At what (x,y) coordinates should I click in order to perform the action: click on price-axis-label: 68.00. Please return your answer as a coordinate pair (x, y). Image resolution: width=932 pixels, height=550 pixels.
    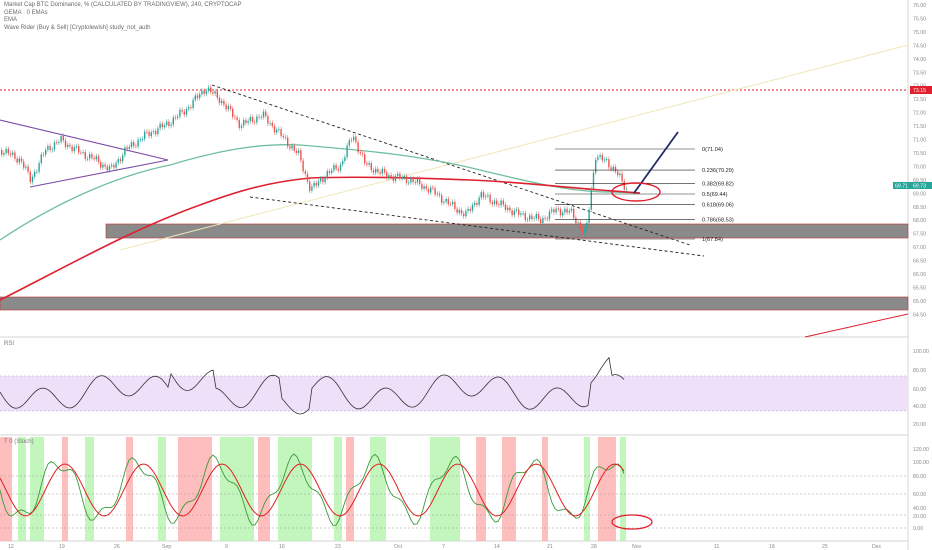
    Looking at the image, I should click on (919, 221).